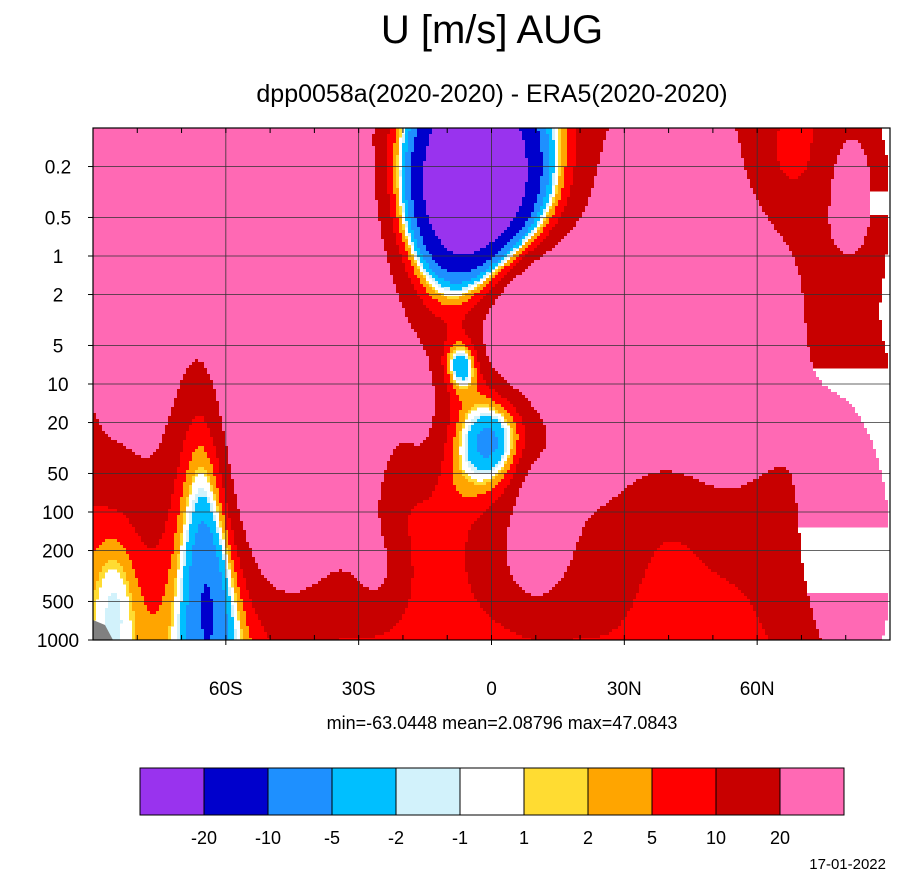  I want to click on x-tick-label: 30N, so click(624, 689).